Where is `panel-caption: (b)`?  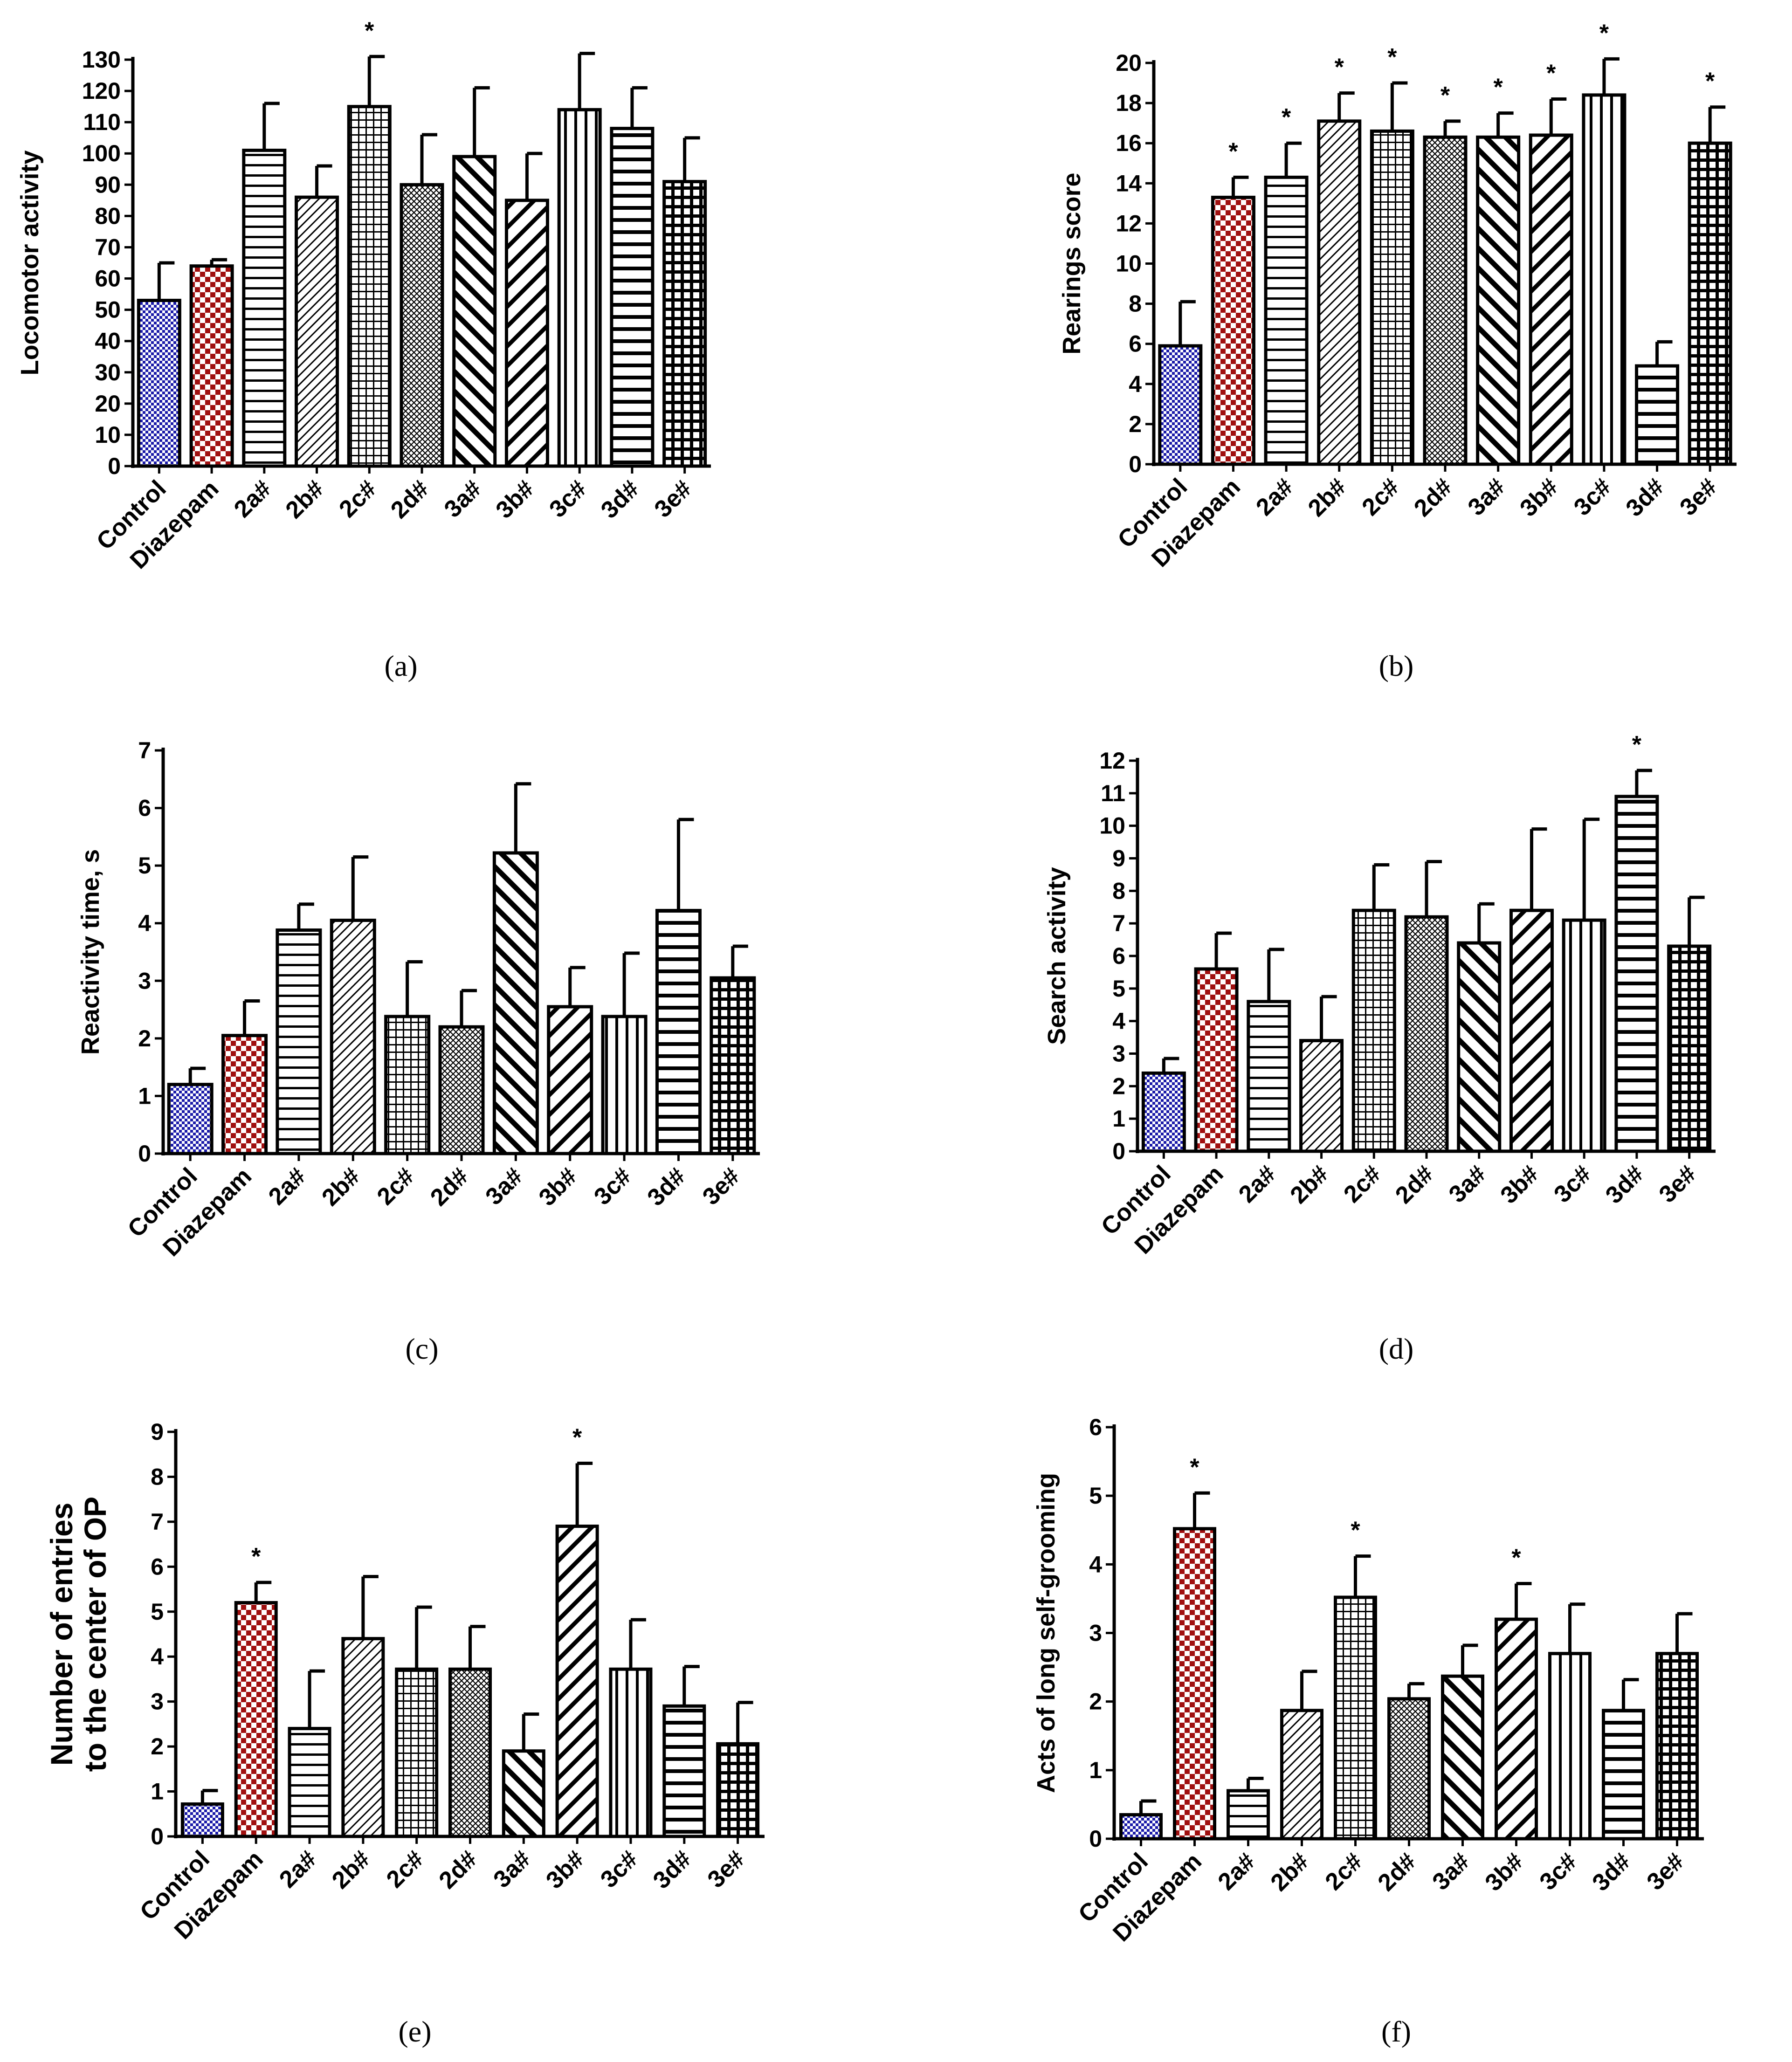 panel-caption: (b) is located at coordinates (1396, 665).